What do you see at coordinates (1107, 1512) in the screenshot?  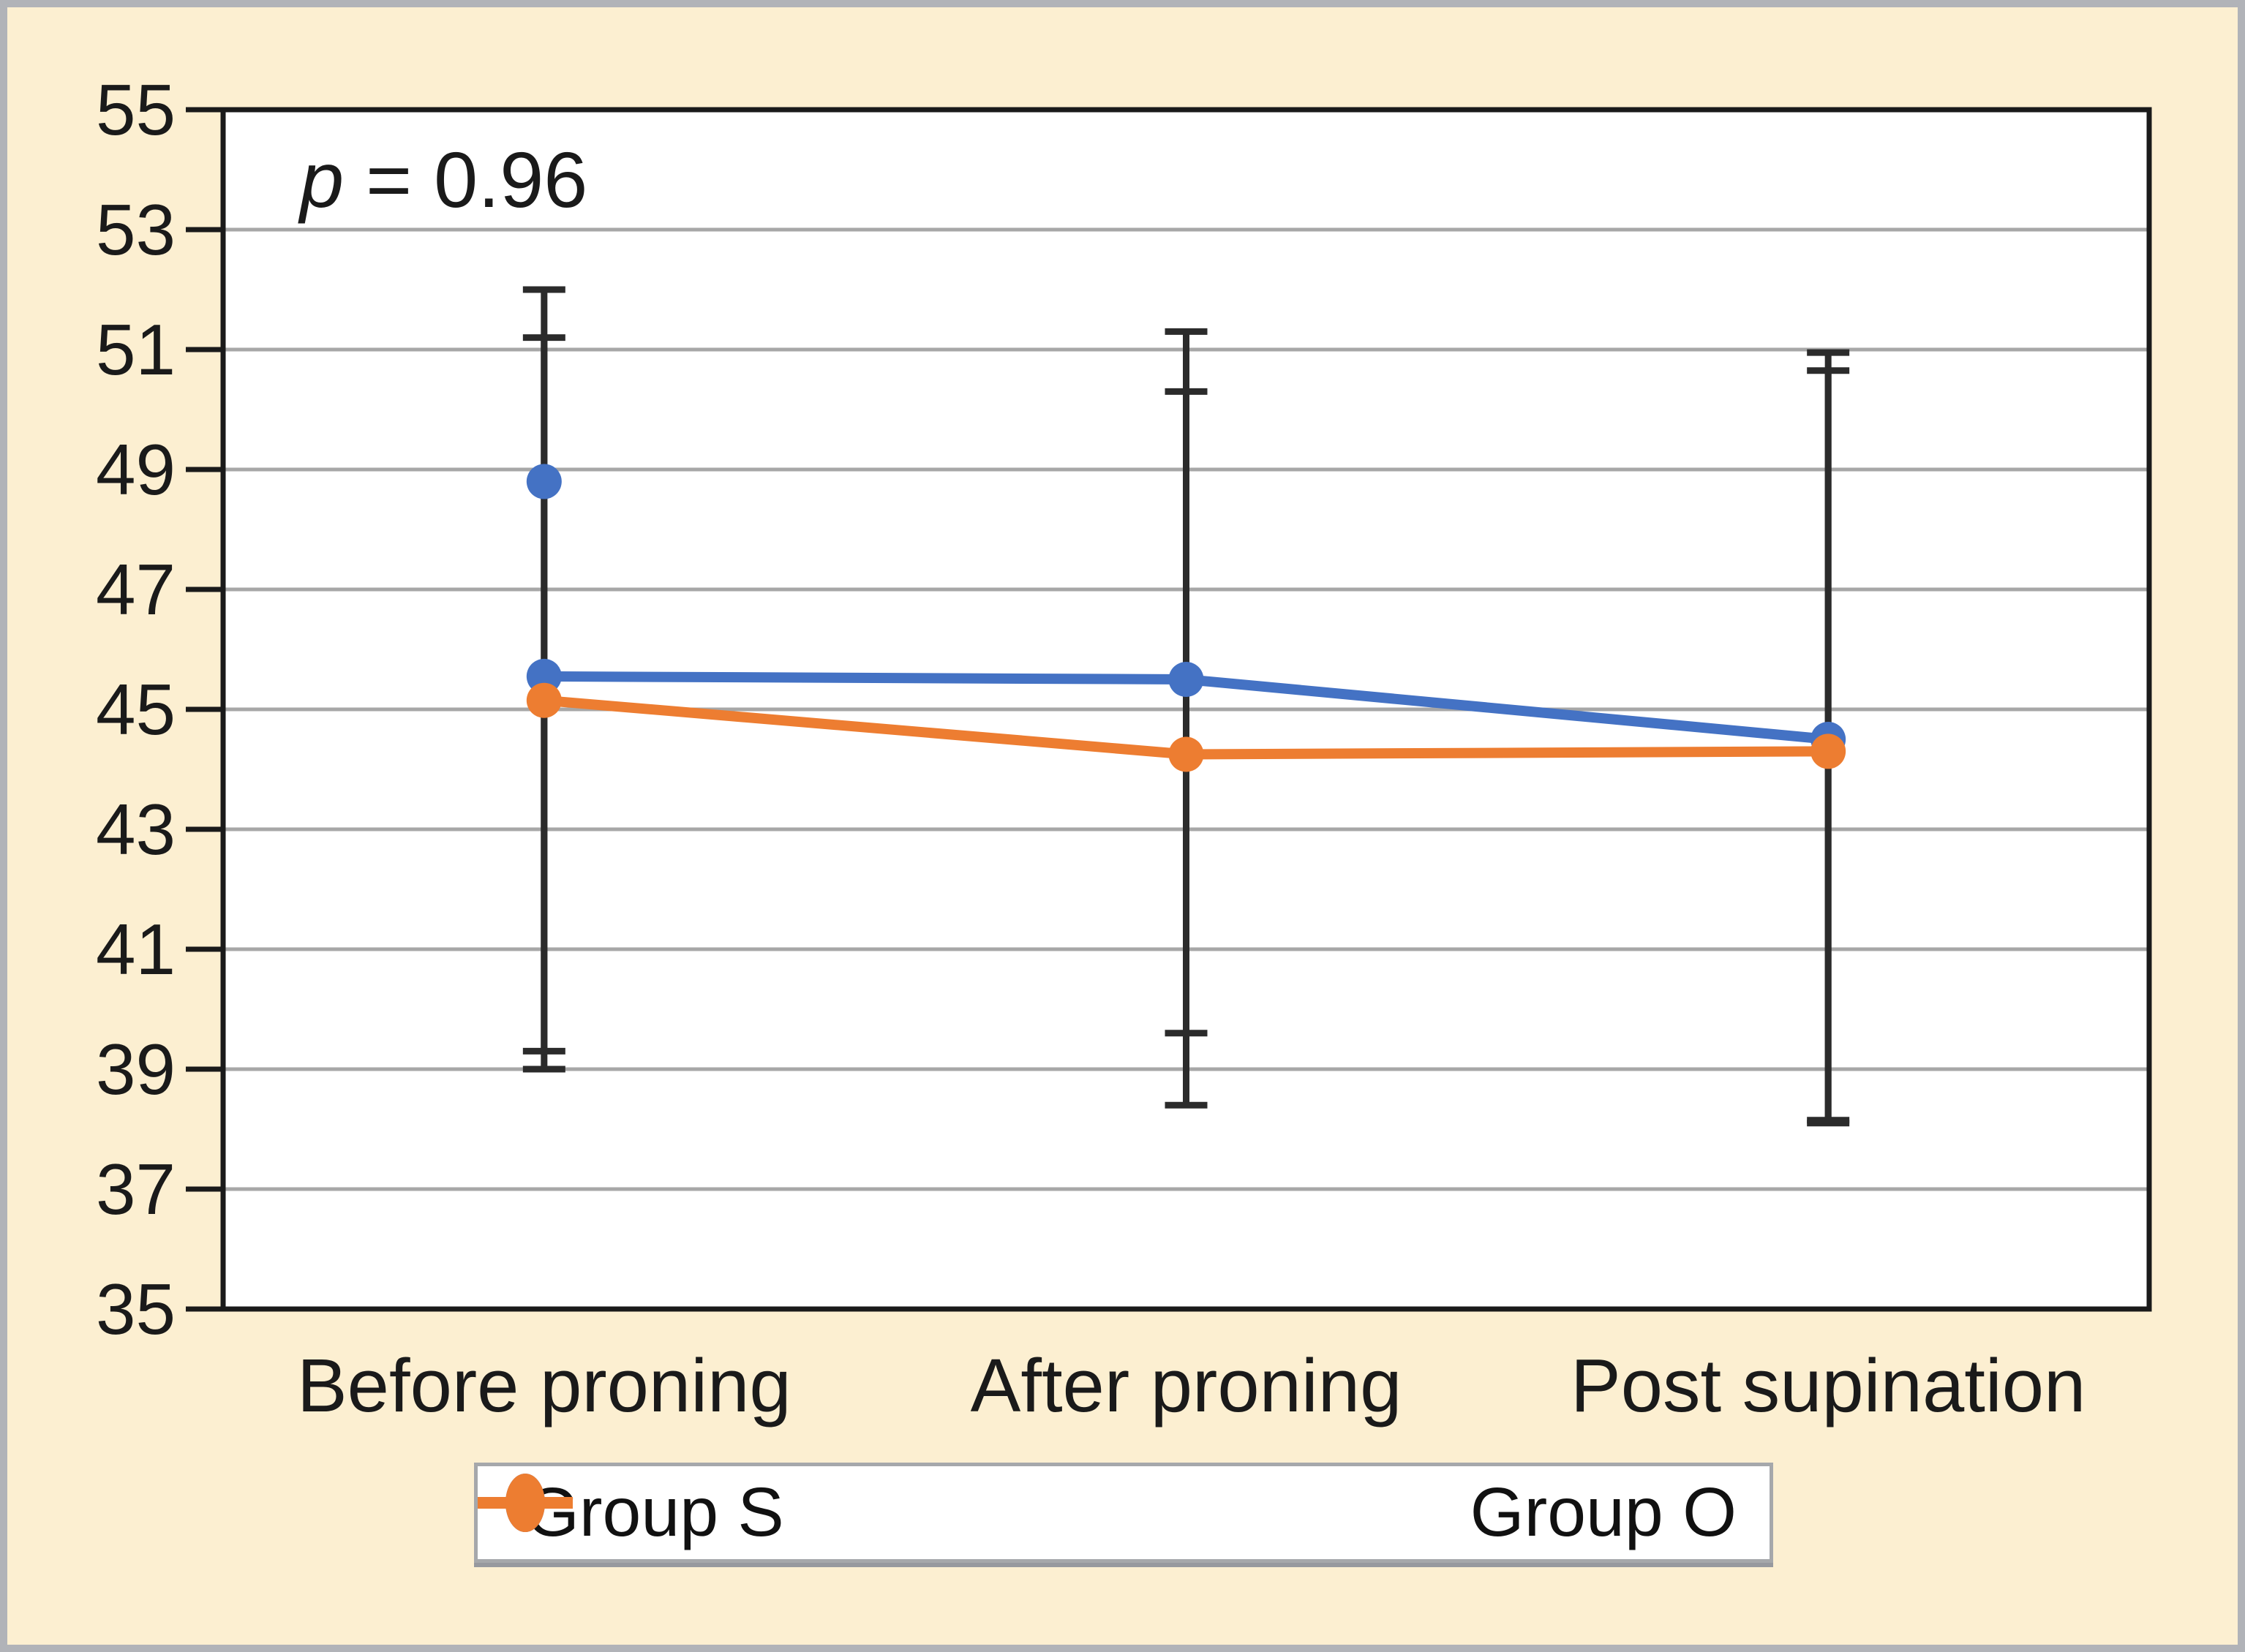 I see `legend-item-group-o: Group O` at bounding box center [1107, 1512].